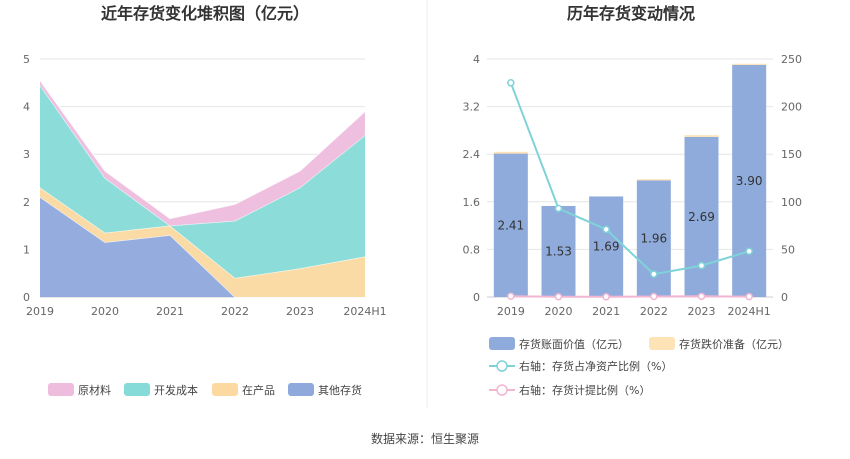  I want to click on right-right-y-tick-label: 200, so click(791, 107).